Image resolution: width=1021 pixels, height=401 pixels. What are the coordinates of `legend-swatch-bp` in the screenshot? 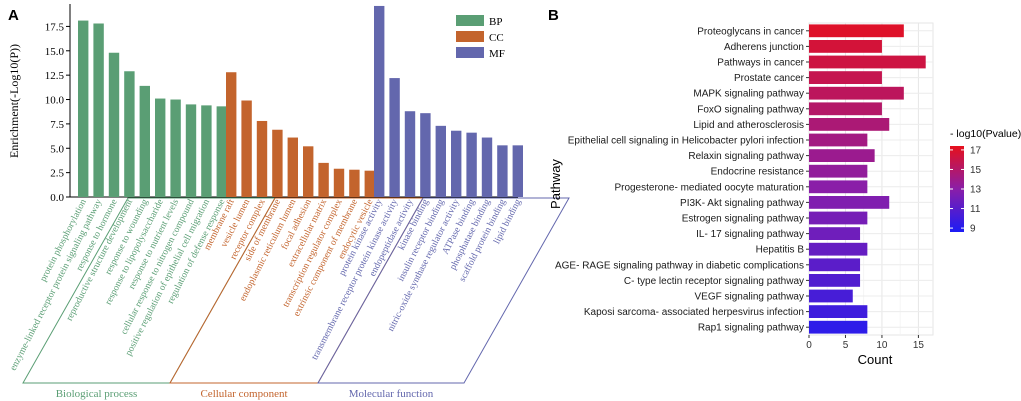 It's located at (470, 20).